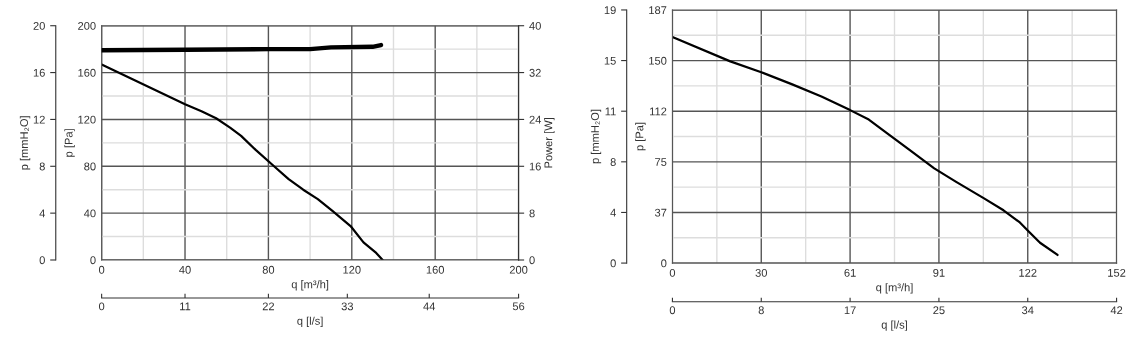 The height and width of the screenshot is (343, 1133). What do you see at coordinates (42, 260) in the screenshot?
I see `y3-tick-label: 0` at bounding box center [42, 260].